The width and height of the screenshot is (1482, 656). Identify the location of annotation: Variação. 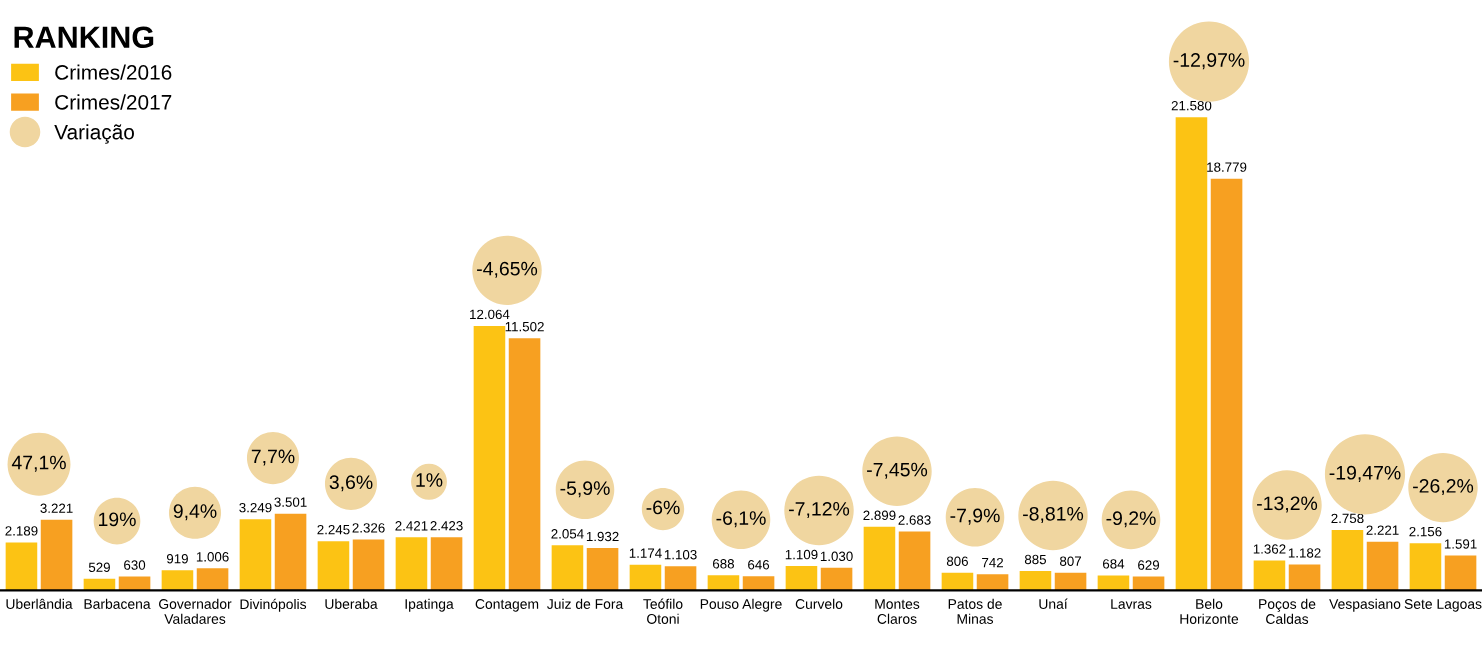
(94, 134).